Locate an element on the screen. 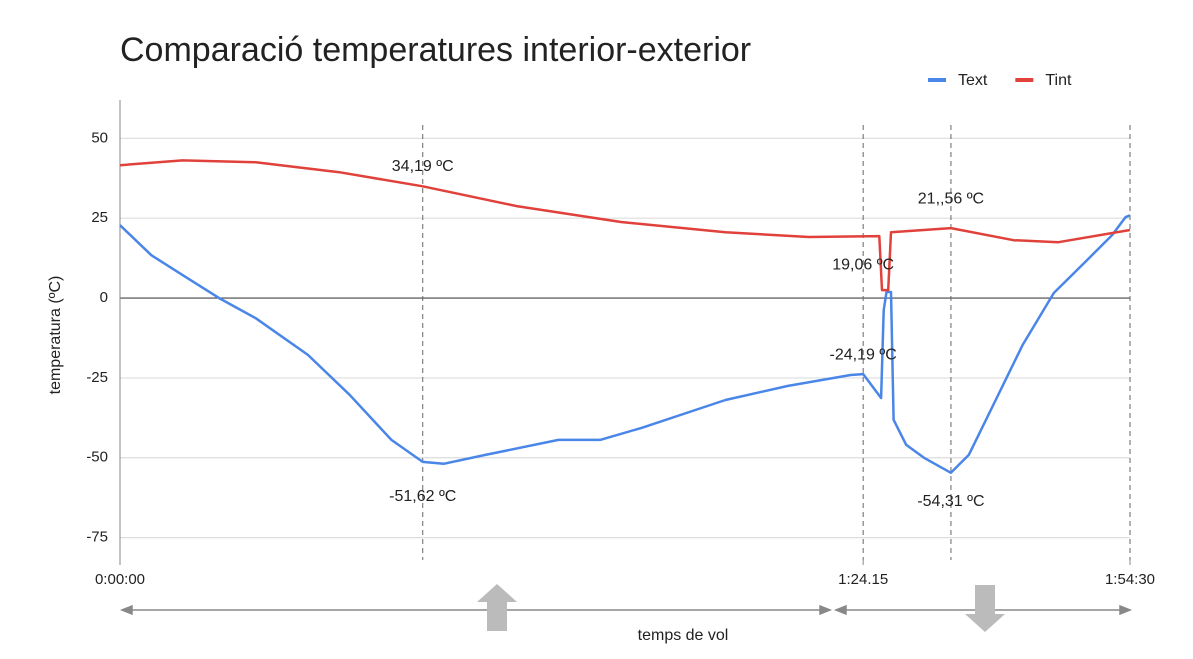 The height and width of the screenshot is (659, 1193). x-tick-label: 1:24.15 is located at coordinates (863, 579).